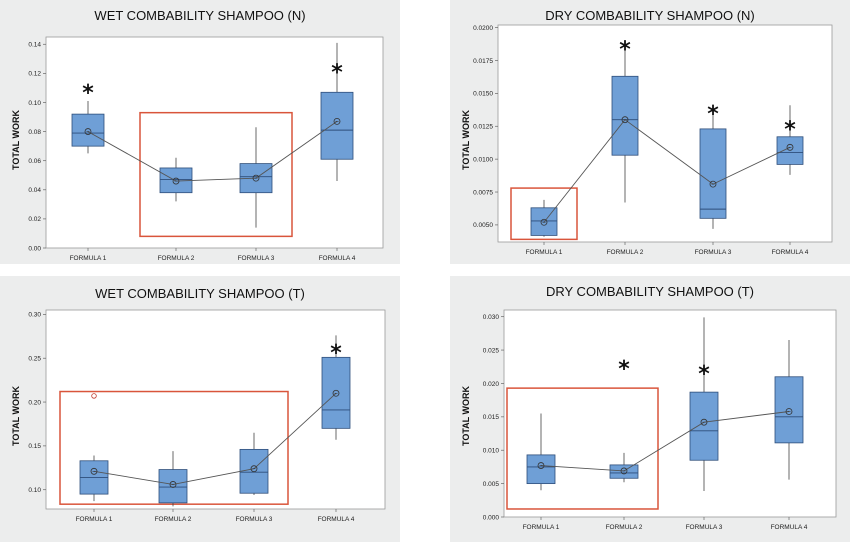 The image size is (850, 542). Describe the element at coordinates (483, 192) in the screenshot. I see `y-tick-label: 0.0075` at that location.